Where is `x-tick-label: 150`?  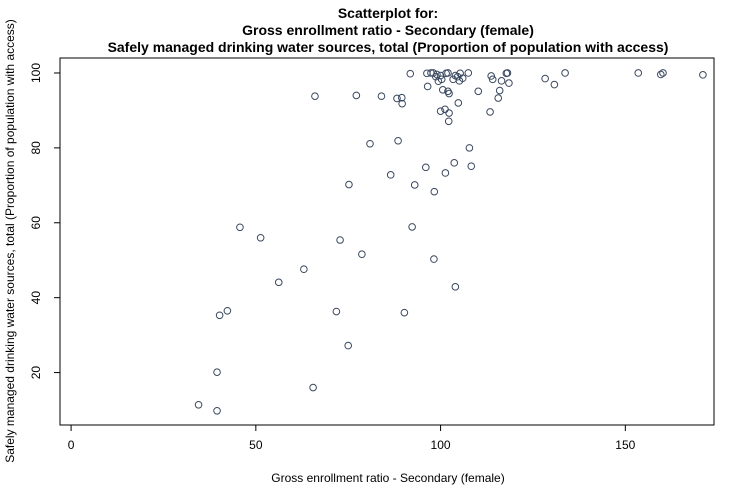 x-tick-label: 150 is located at coordinates (625, 445).